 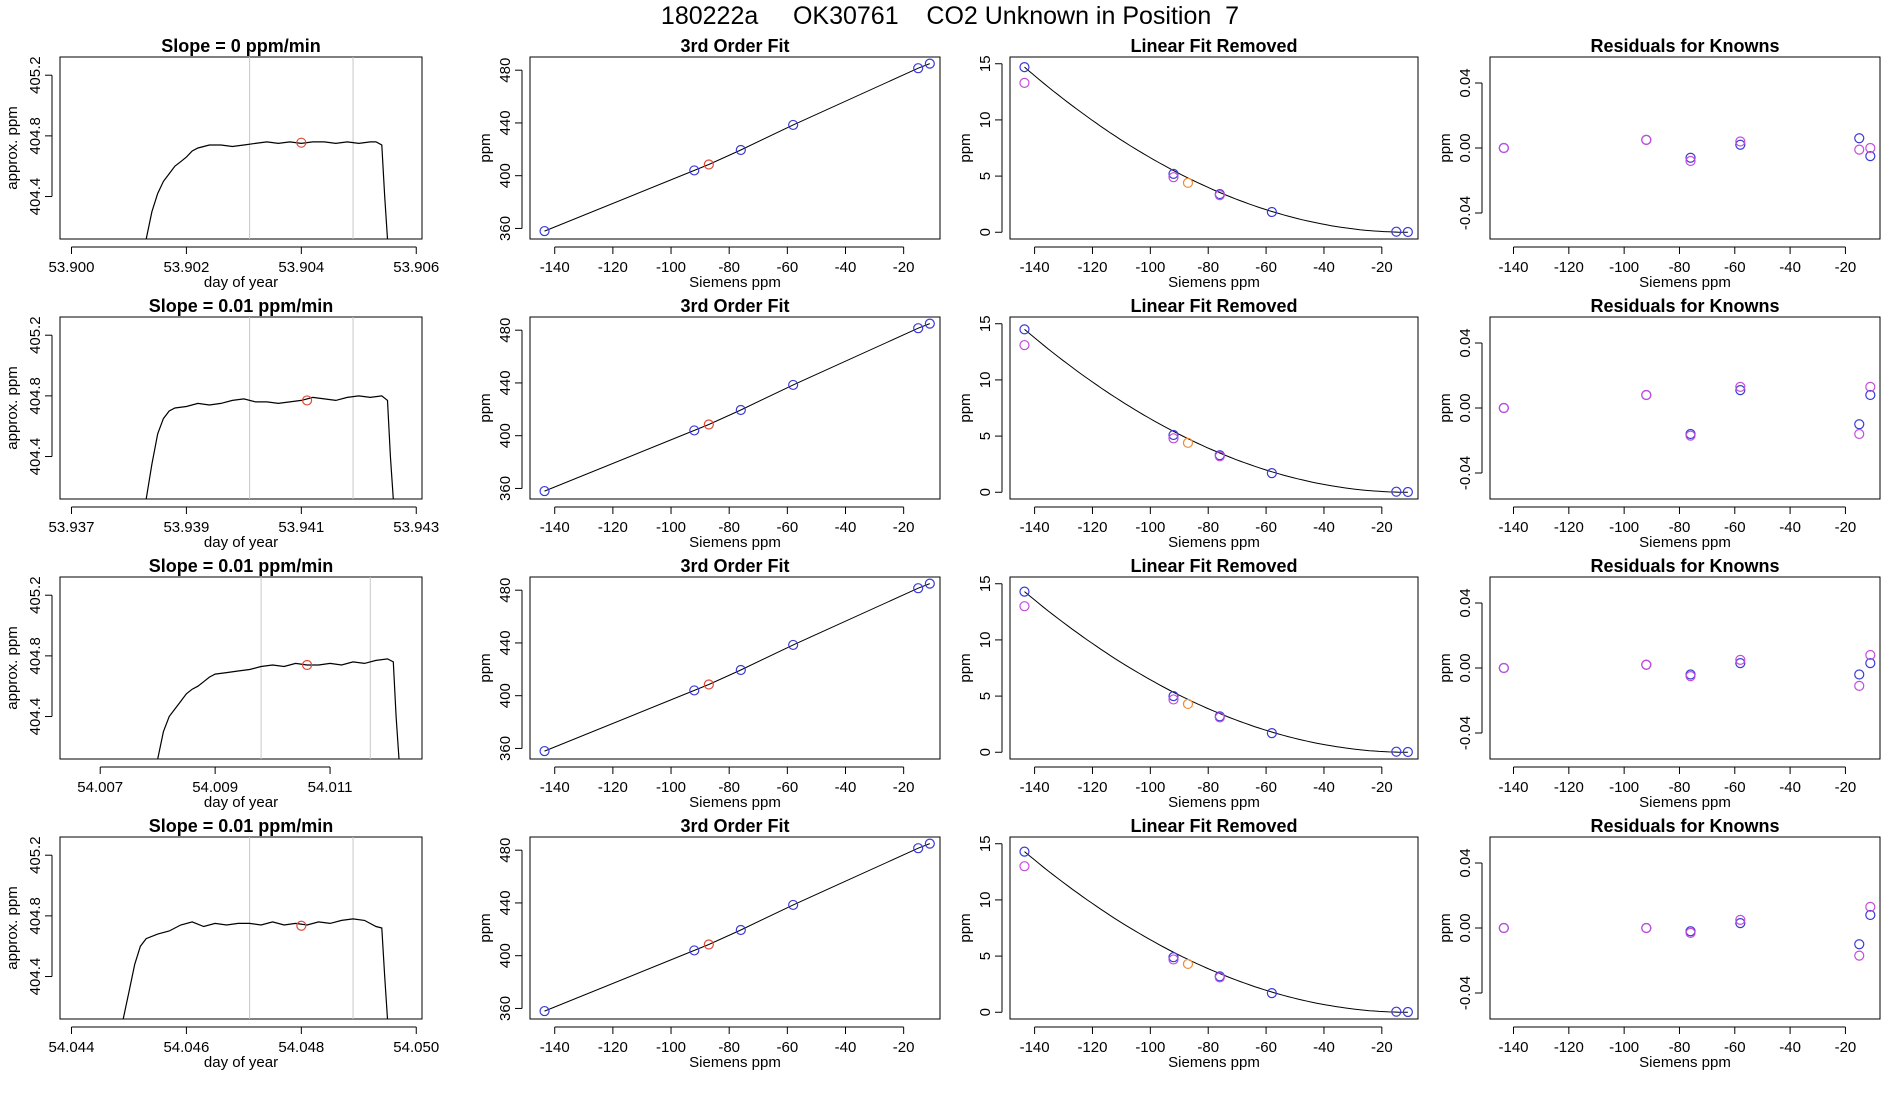 I want to click on panel-title: Linear Fit Removed, so click(x=1213, y=566).